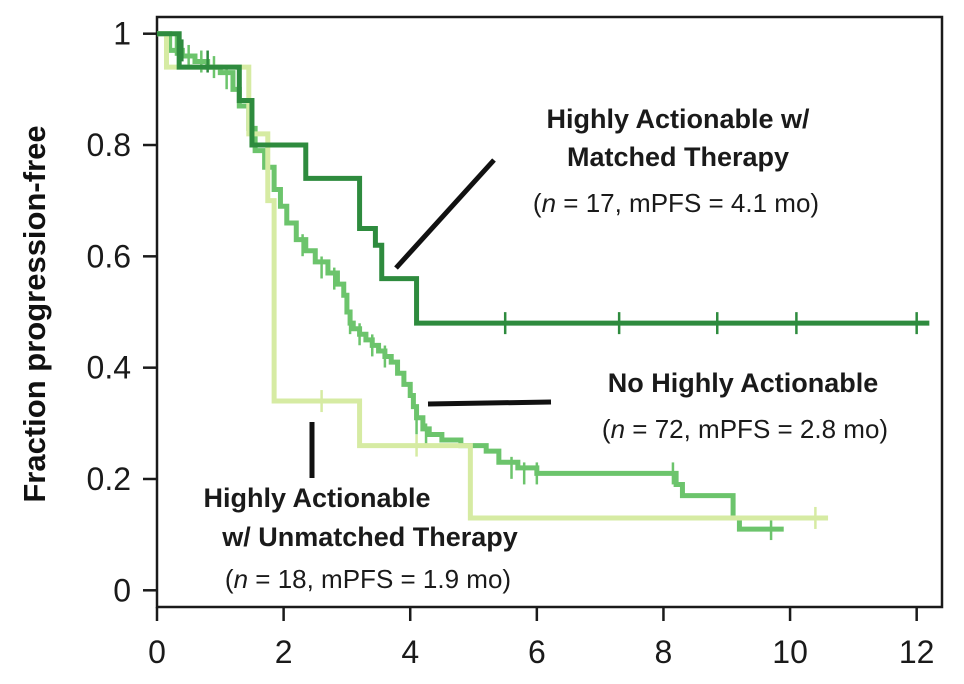  I want to click on annotation-matched-title-2: Matched Therapy, so click(678, 157).